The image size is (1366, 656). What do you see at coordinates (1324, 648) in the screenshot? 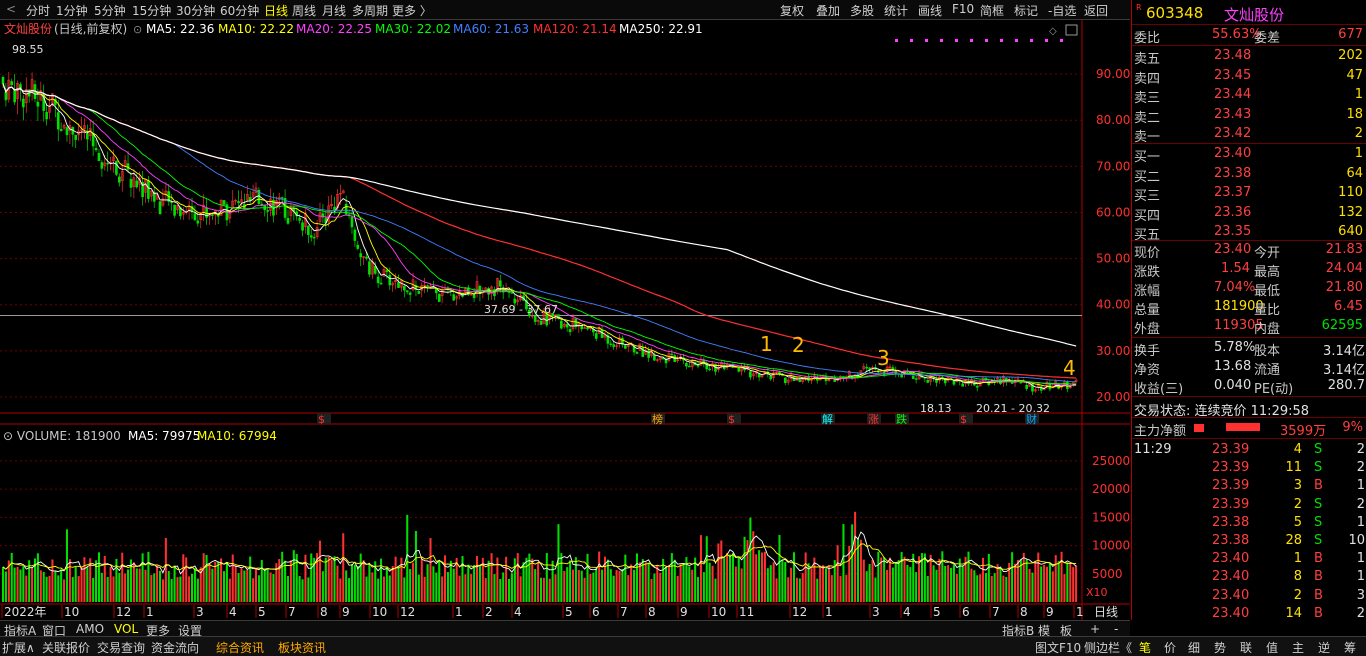
I see `side-tab: 逆` at bounding box center [1324, 648].